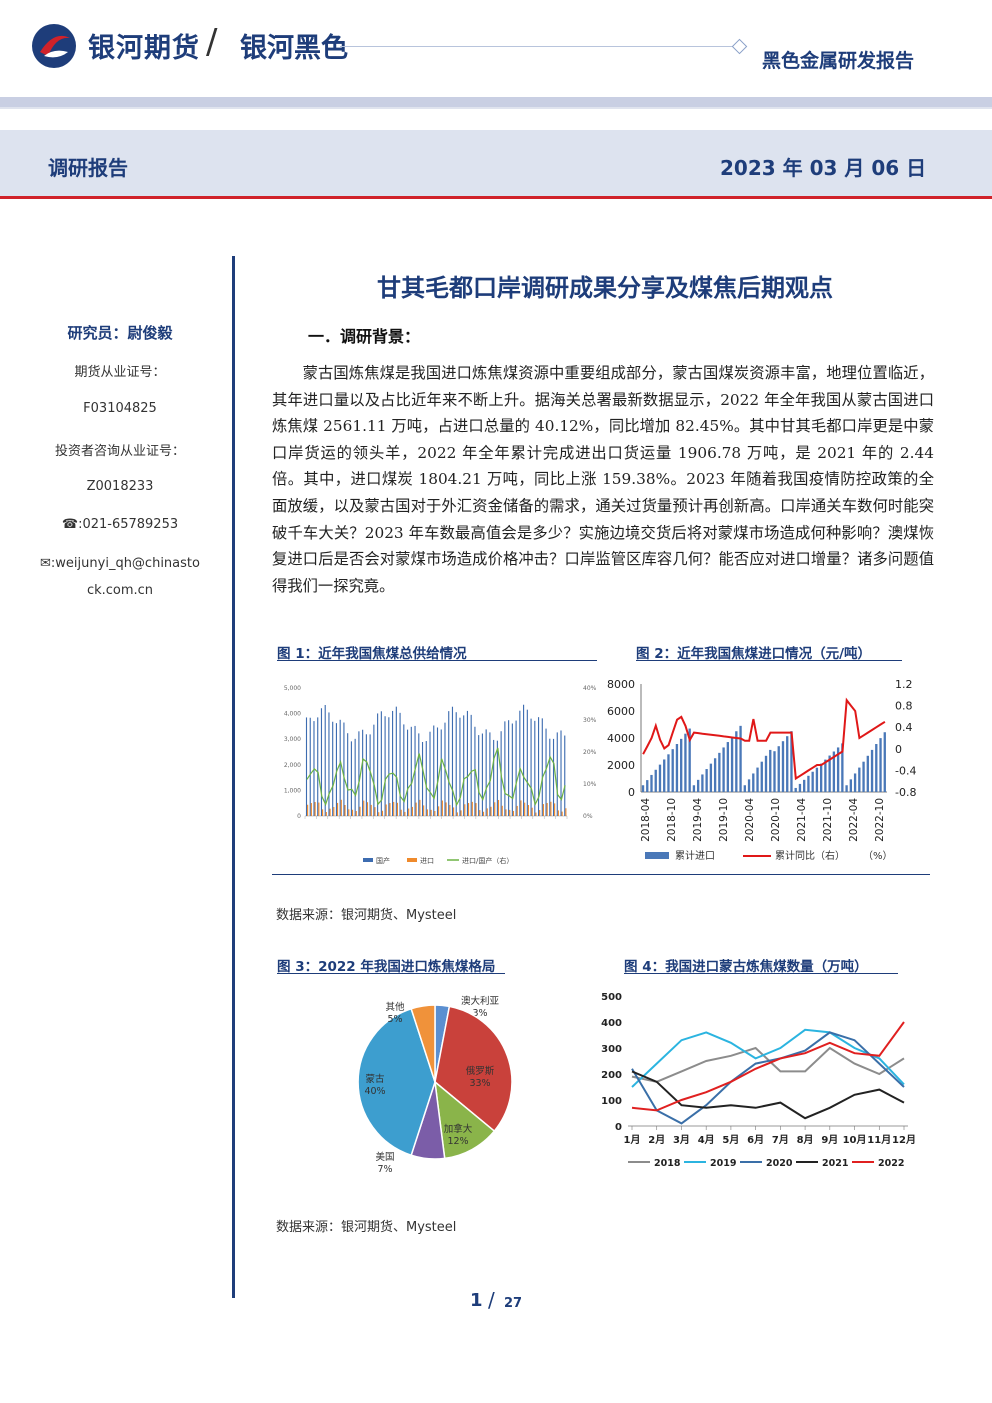 The width and height of the screenshot is (992, 1403). I want to click on pie-percent: 7%, so click(384, 1169).